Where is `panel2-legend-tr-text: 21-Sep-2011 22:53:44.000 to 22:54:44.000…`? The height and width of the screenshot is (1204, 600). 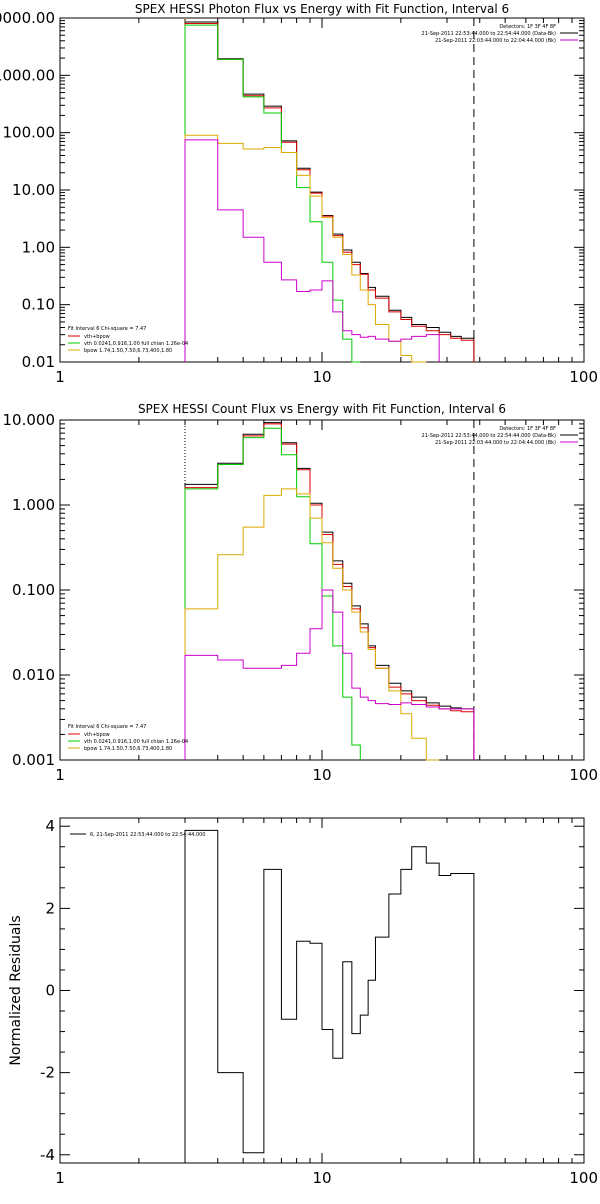
panel2-legend-tr-text: 21-Sep-2011 22:53:44.000 to 22:54:44.000… is located at coordinates (489, 436).